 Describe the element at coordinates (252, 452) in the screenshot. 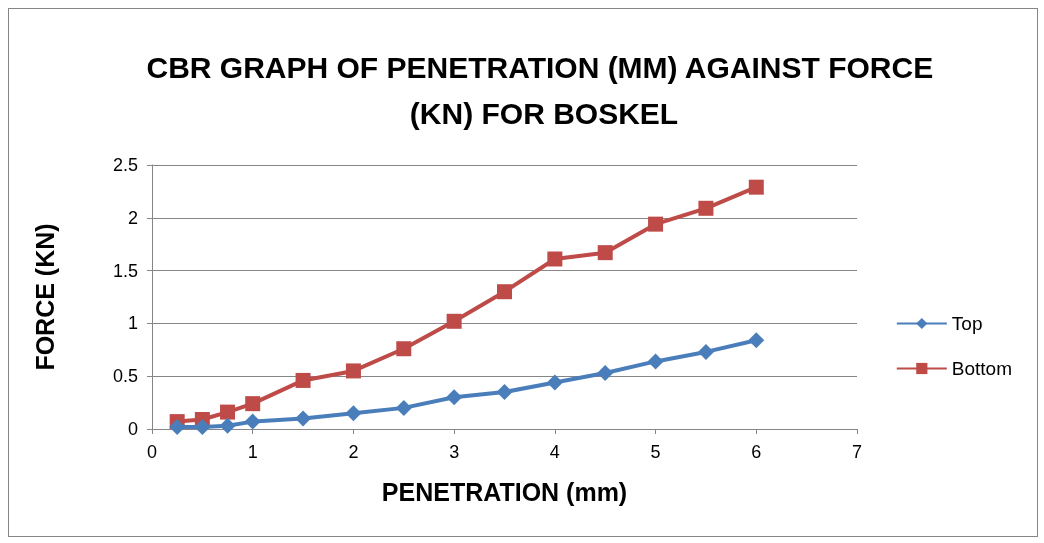

I see `x-tick-label: 1` at that location.